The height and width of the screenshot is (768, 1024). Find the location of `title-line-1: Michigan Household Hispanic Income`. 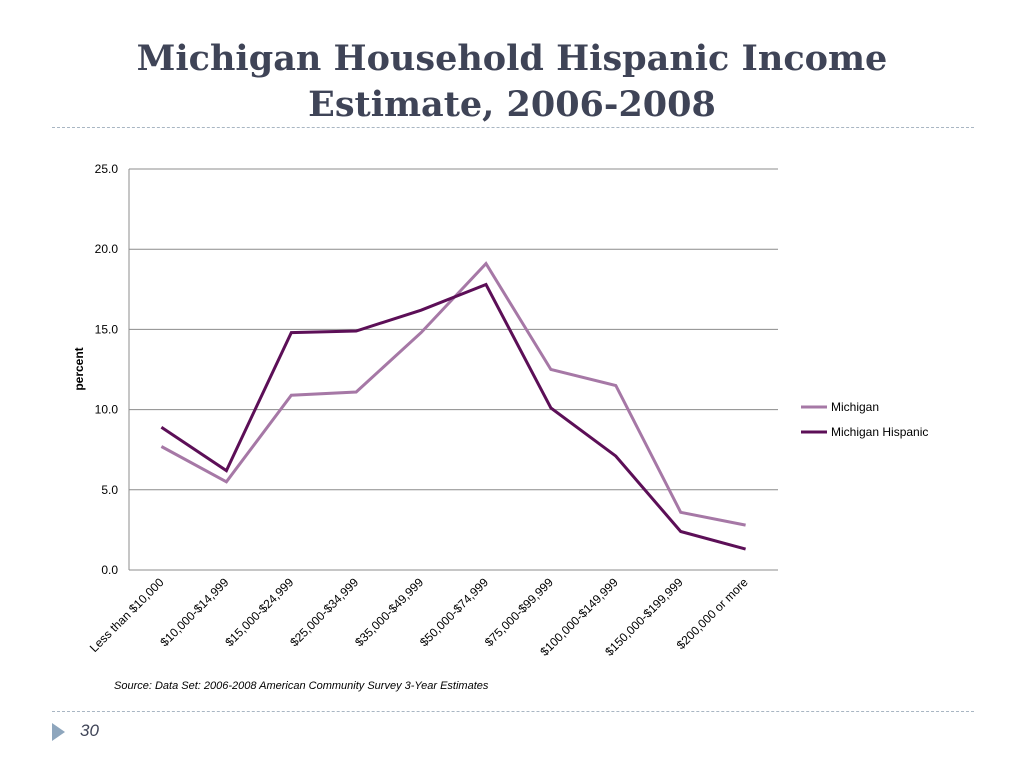

title-line-1: Michigan Household Hispanic Income is located at coordinates (512, 58).